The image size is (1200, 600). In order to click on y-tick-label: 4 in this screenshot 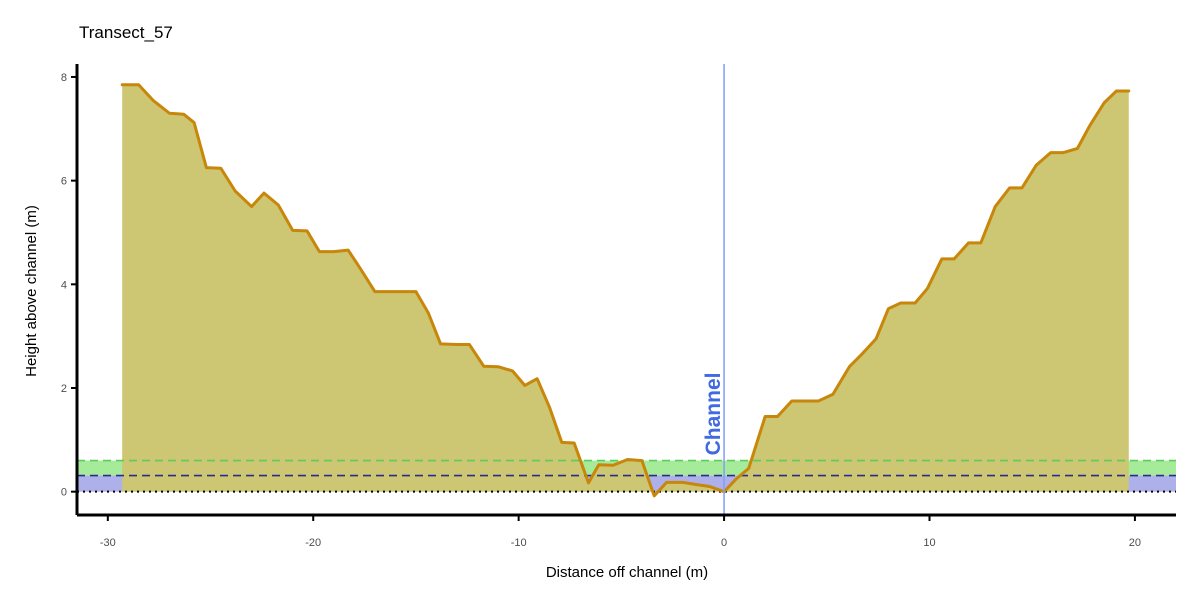, I will do `click(64, 285)`.